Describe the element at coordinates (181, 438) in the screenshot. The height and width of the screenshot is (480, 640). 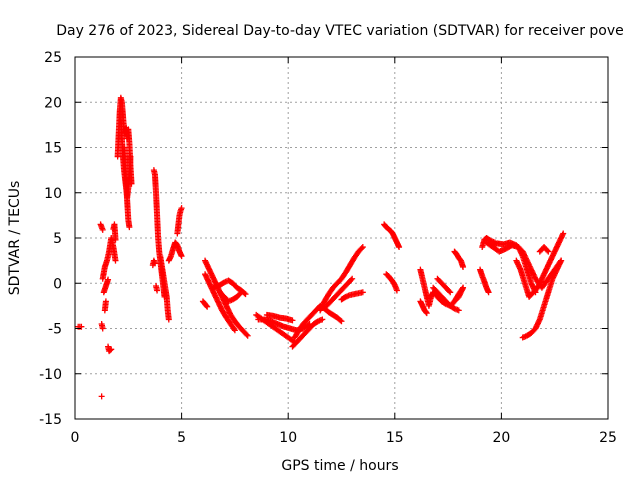
I see `x-tick-label: 5` at that location.